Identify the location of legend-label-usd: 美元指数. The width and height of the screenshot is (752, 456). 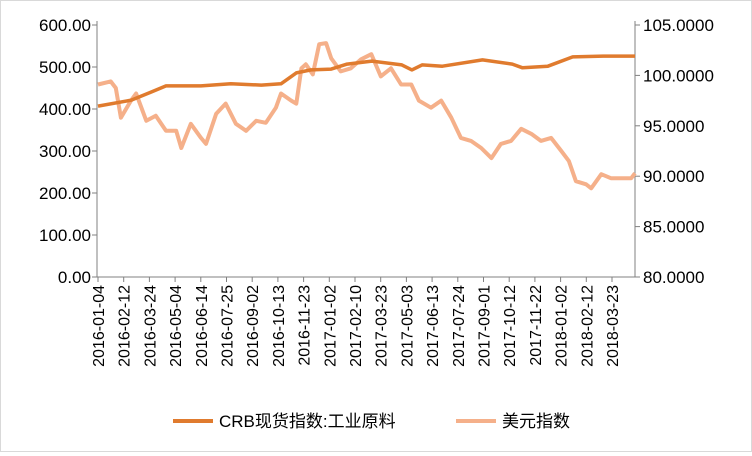
(536, 421).